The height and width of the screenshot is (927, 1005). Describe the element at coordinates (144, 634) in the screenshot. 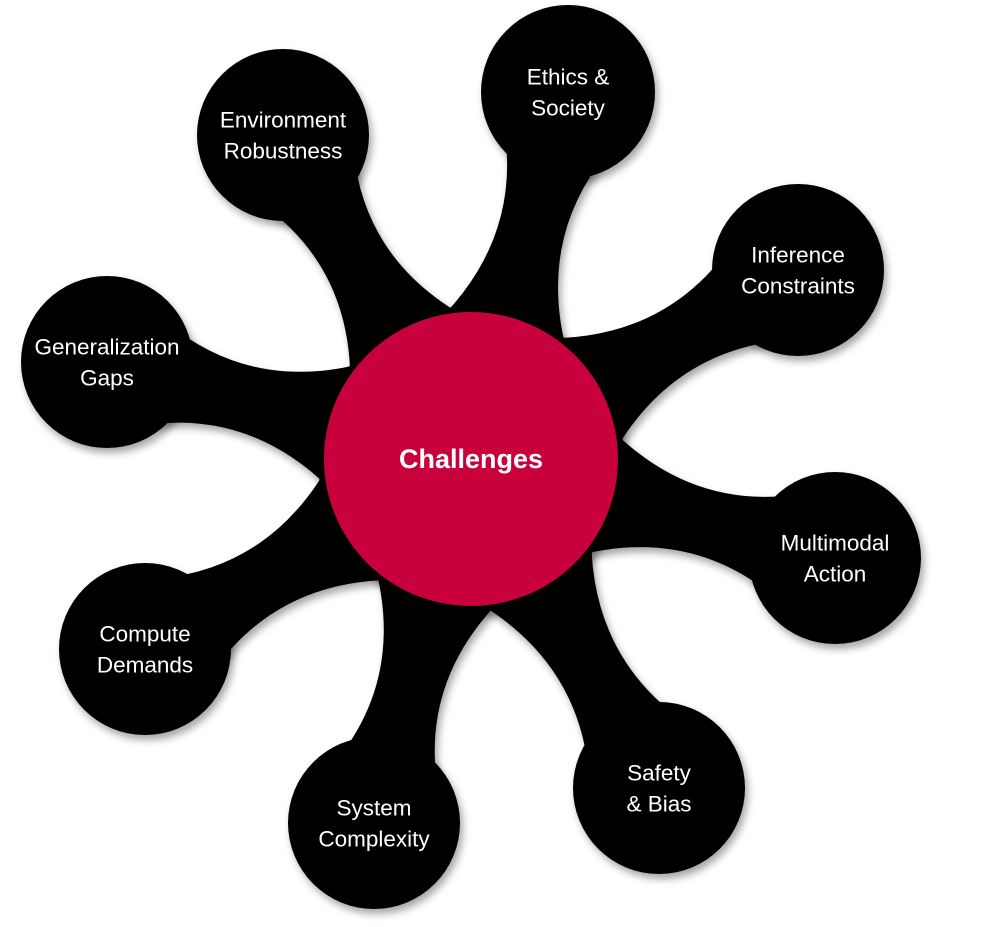

I see `node-label-compute-demands-line-1: Compute` at that location.